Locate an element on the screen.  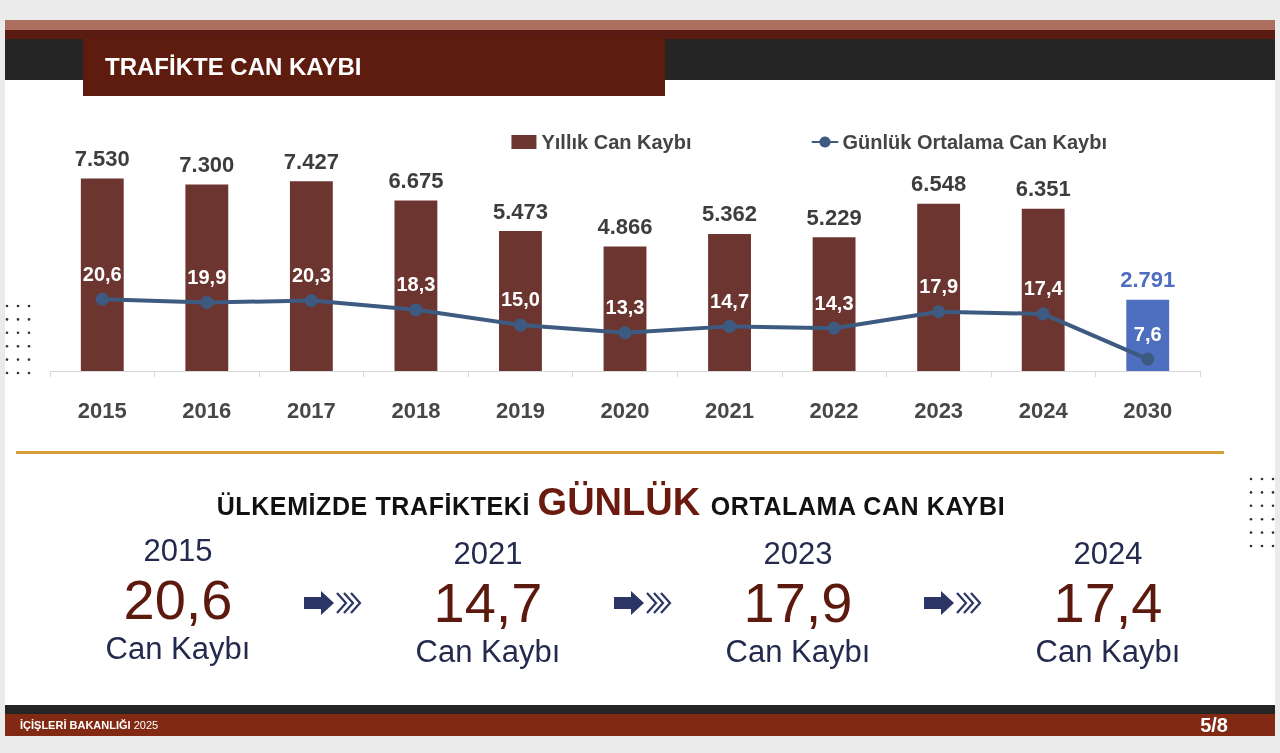
data-label: 2.791 is located at coordinates (1148, 280).